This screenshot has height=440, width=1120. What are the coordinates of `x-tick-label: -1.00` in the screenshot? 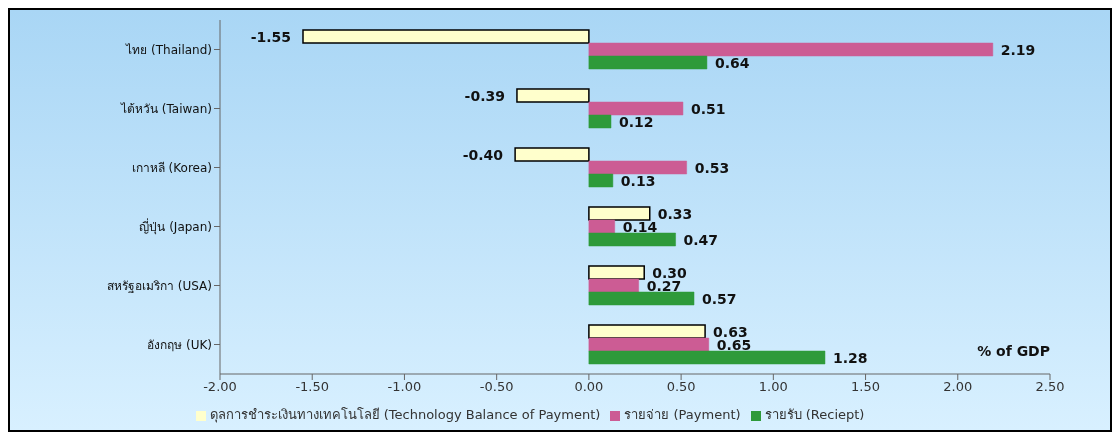 It's located at (404, 387).